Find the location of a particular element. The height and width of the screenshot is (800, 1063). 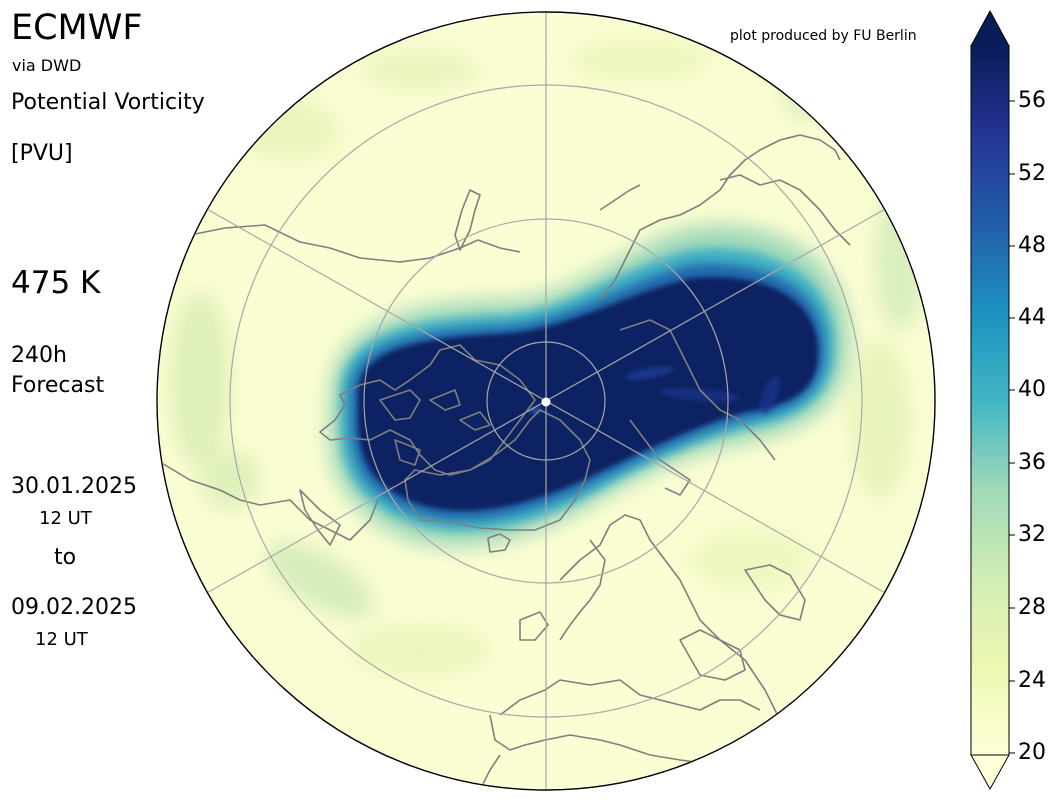

colorbar-extend-min is located at coordinates (990, 772).